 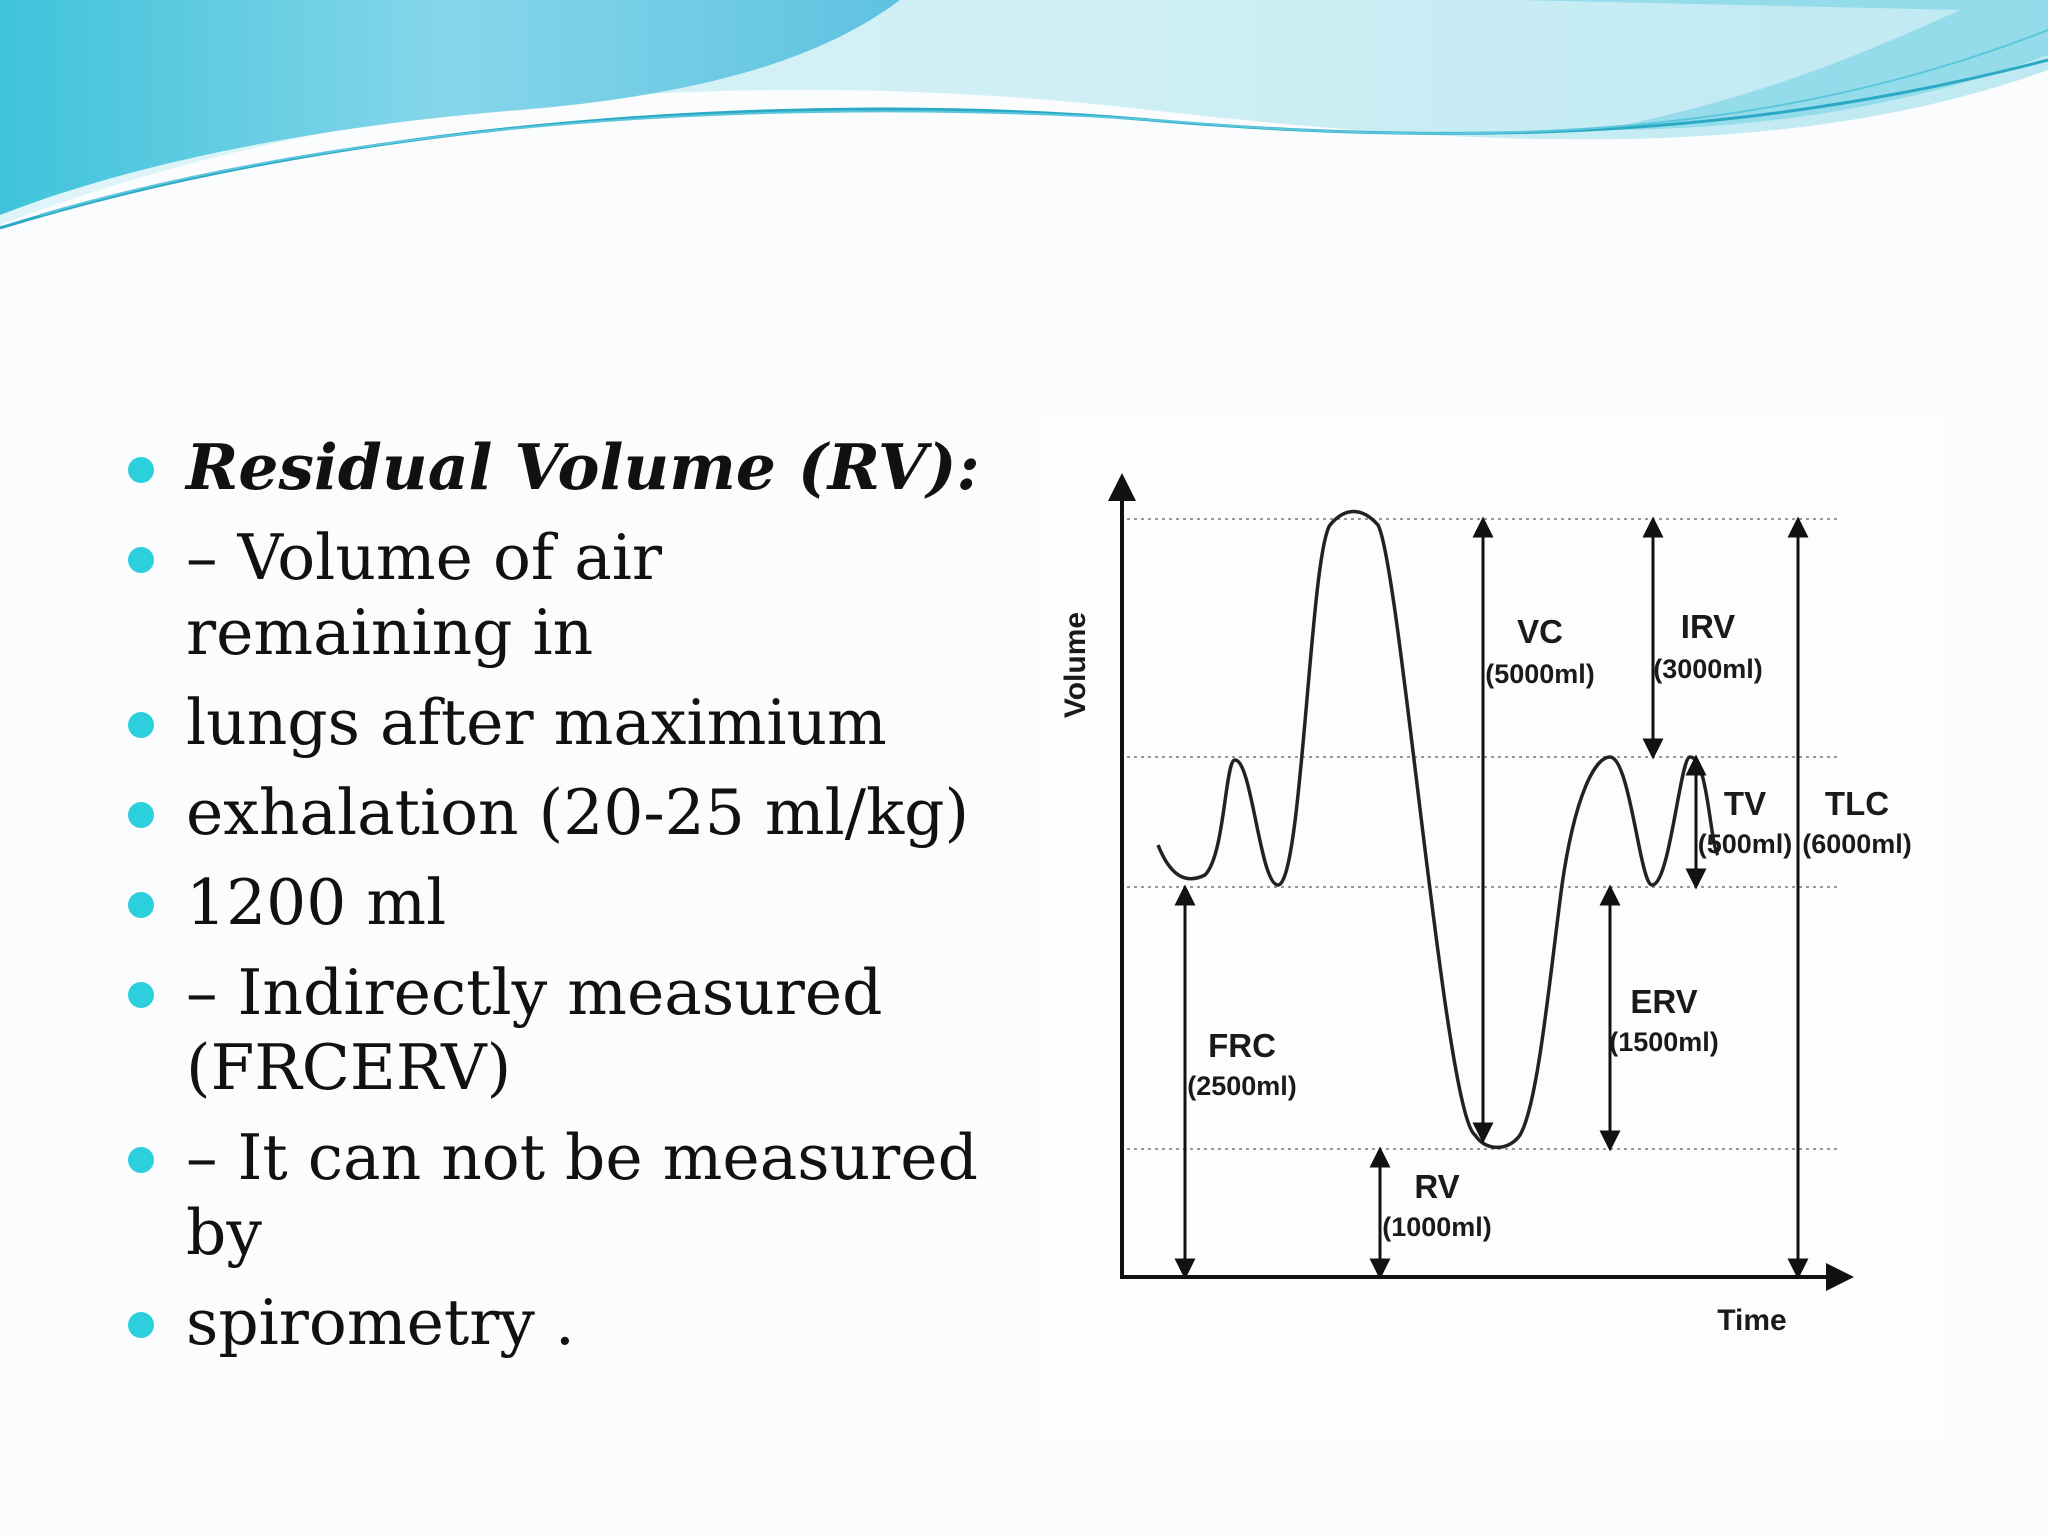 What do you see at coordinates (568, 812) in the screenshot?
I see `bullet-item: exhalation (20-25 ml/kg)` at bounding box center [568, 812].